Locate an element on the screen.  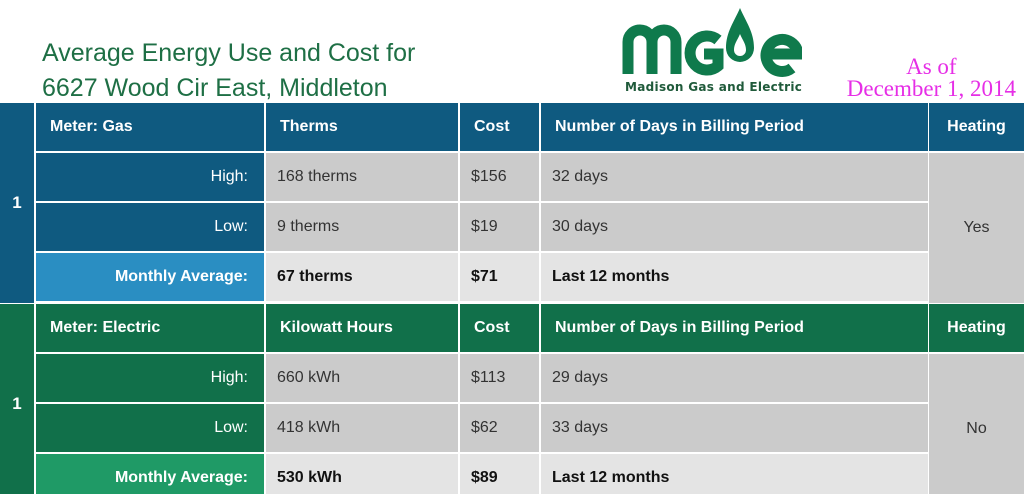
gas-high-usage: 168 therms is located at coordinates (362, 177).